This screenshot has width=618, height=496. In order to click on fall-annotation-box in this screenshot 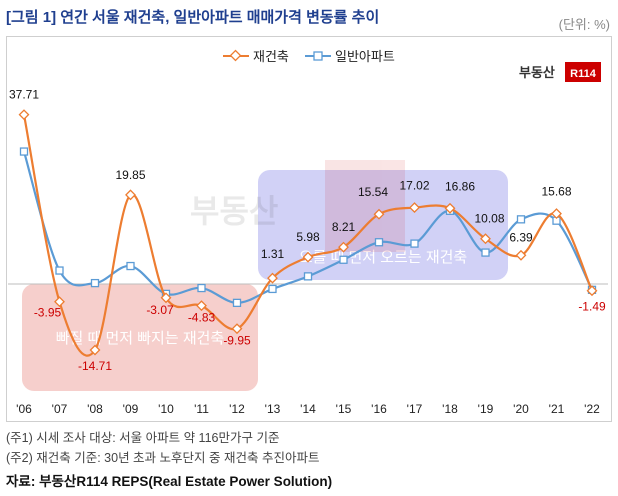, I will do `click(140, 337)`.